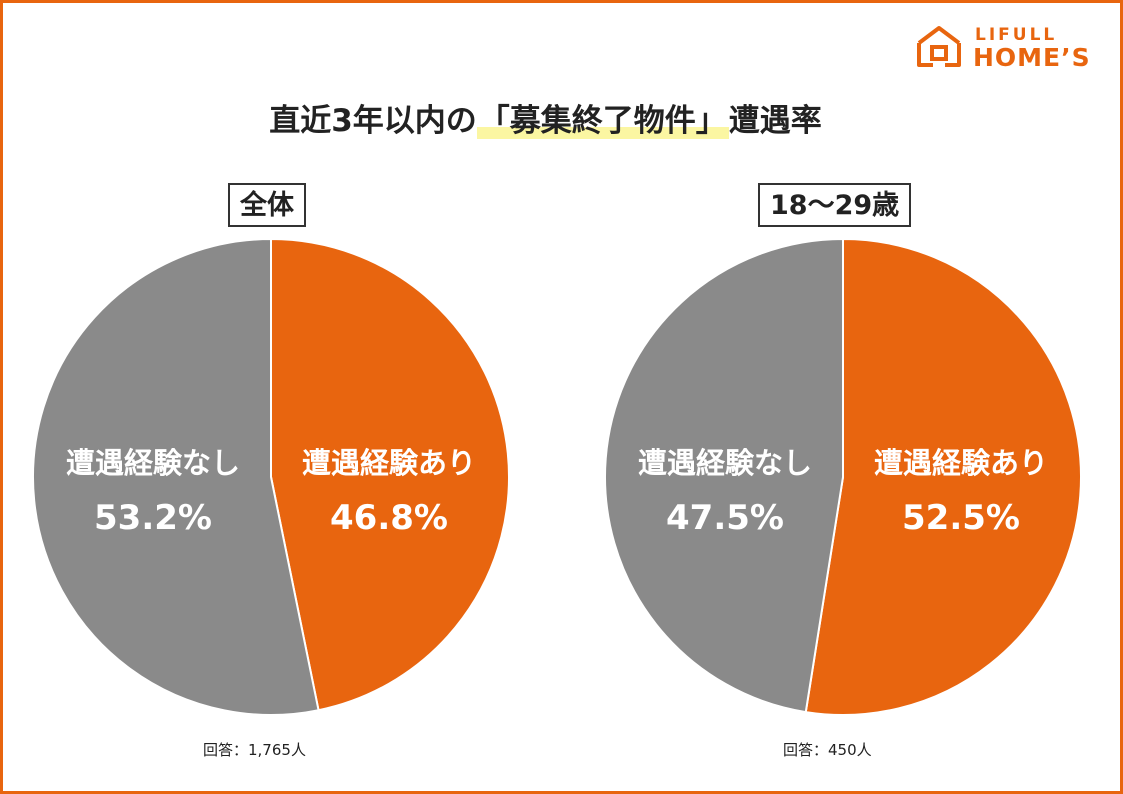 This screenshot has width=1123, height=794. What do you see at coordinates (835, 205) in the screenshot?
I see `chart-label-age-18-29: 18～29歳` at bounding box center [835, 205].